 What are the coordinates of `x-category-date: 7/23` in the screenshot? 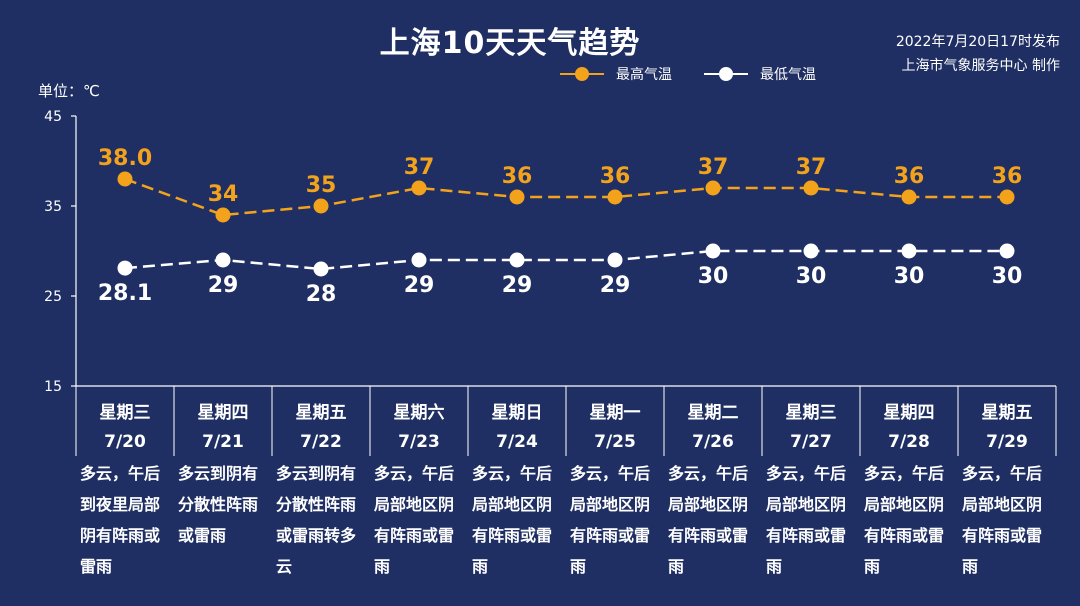 It's located at (419, 442).